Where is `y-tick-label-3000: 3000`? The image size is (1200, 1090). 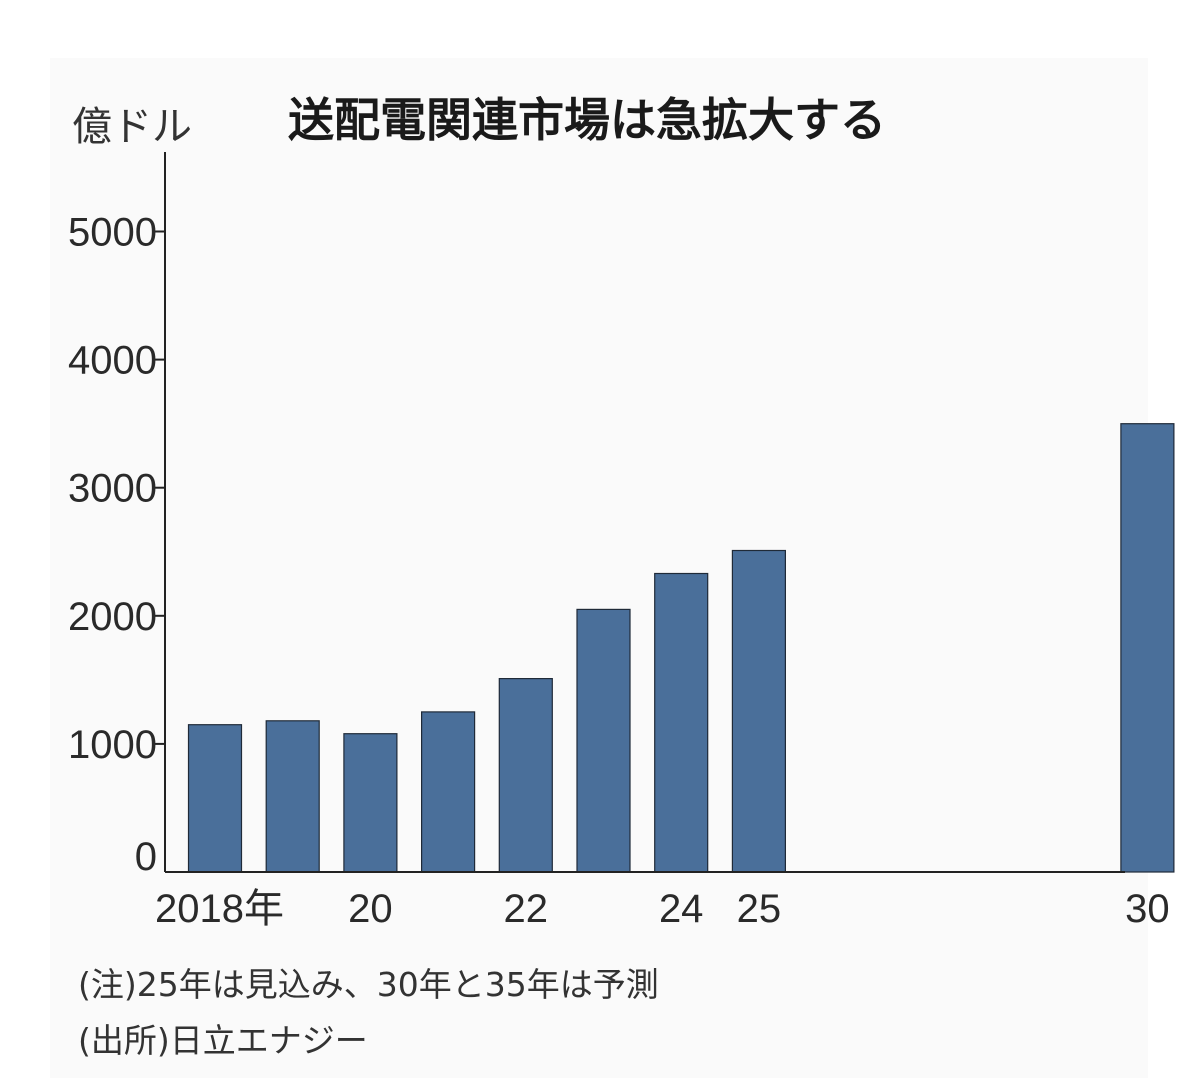 y-tick-label-3000: 3000 is located at coordinates (112, 489).